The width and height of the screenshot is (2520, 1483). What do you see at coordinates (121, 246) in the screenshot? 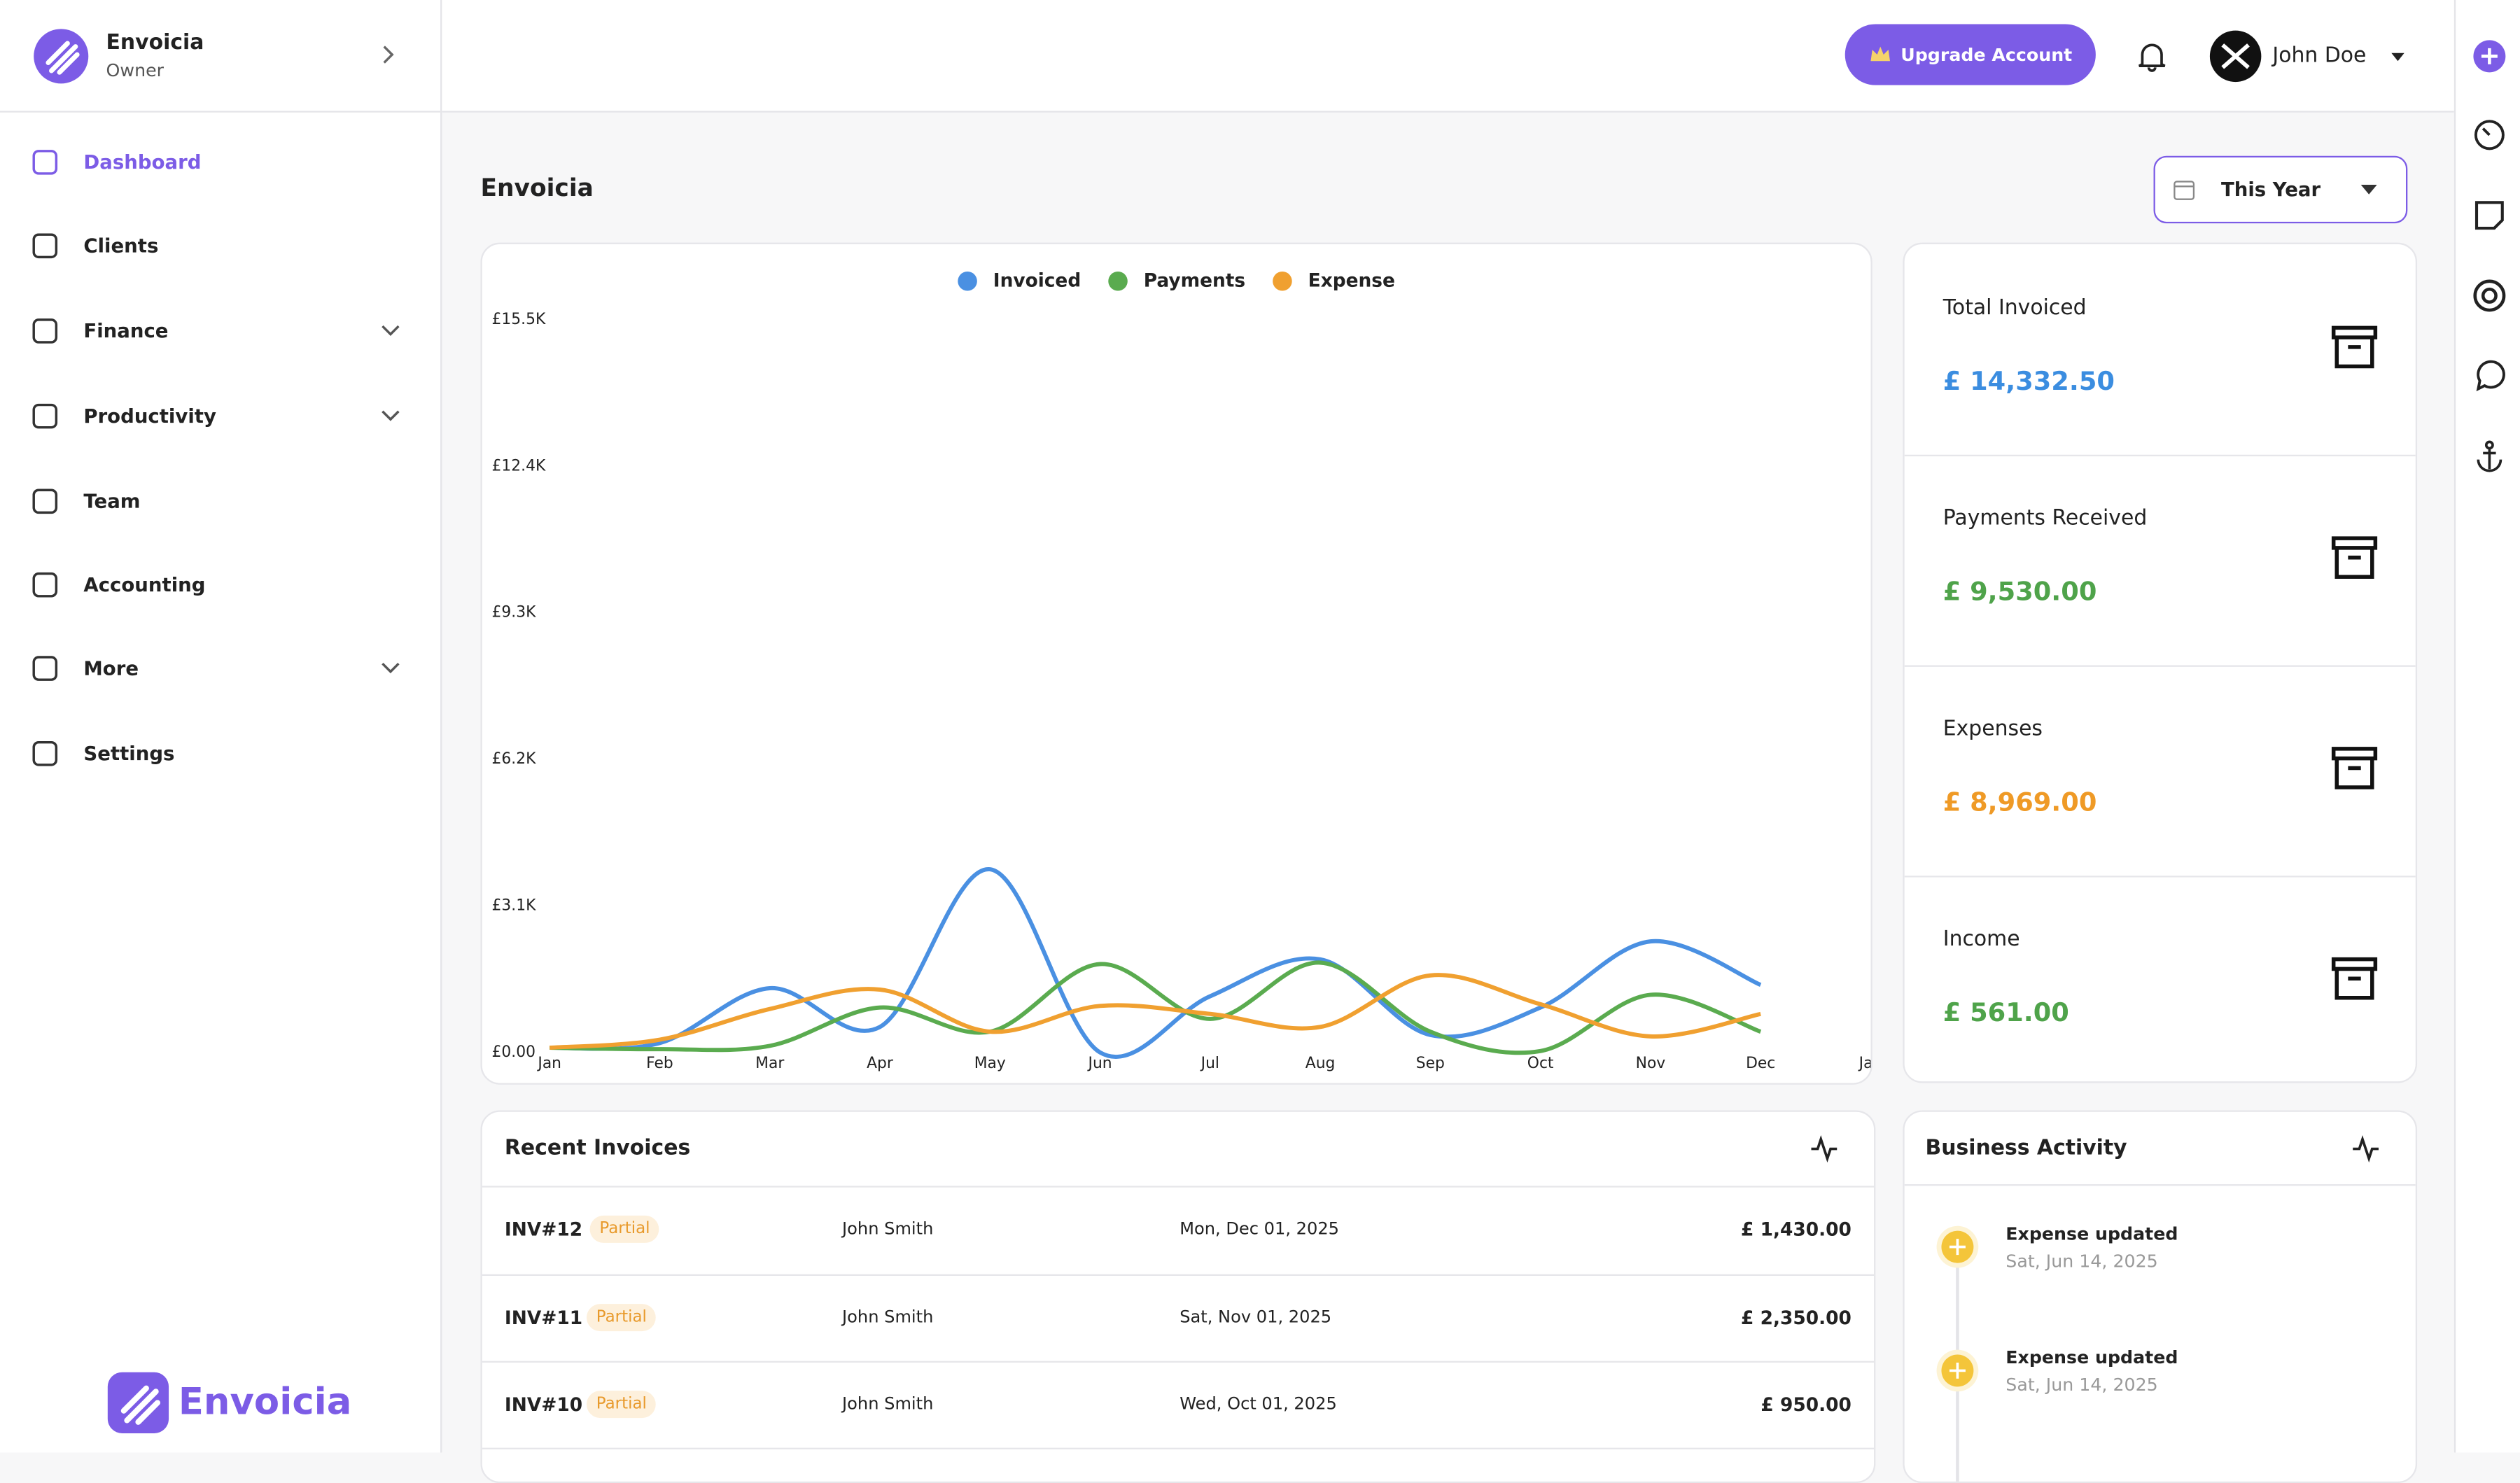
I see `menu-item: Clients` at bounding box center [121, 246].